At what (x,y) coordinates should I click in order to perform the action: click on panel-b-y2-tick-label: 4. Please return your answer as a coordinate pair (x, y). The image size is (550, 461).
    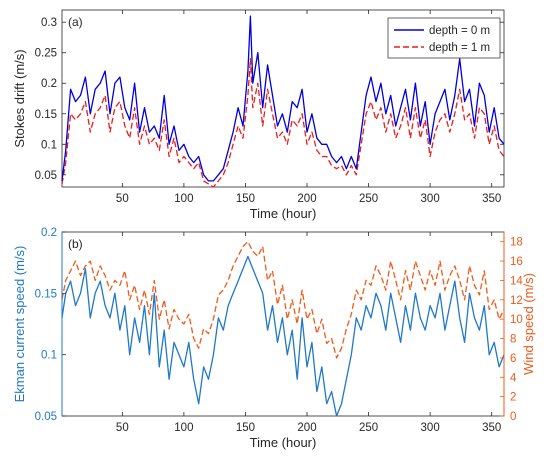
    Looking at the image, I should click on (513, 378).